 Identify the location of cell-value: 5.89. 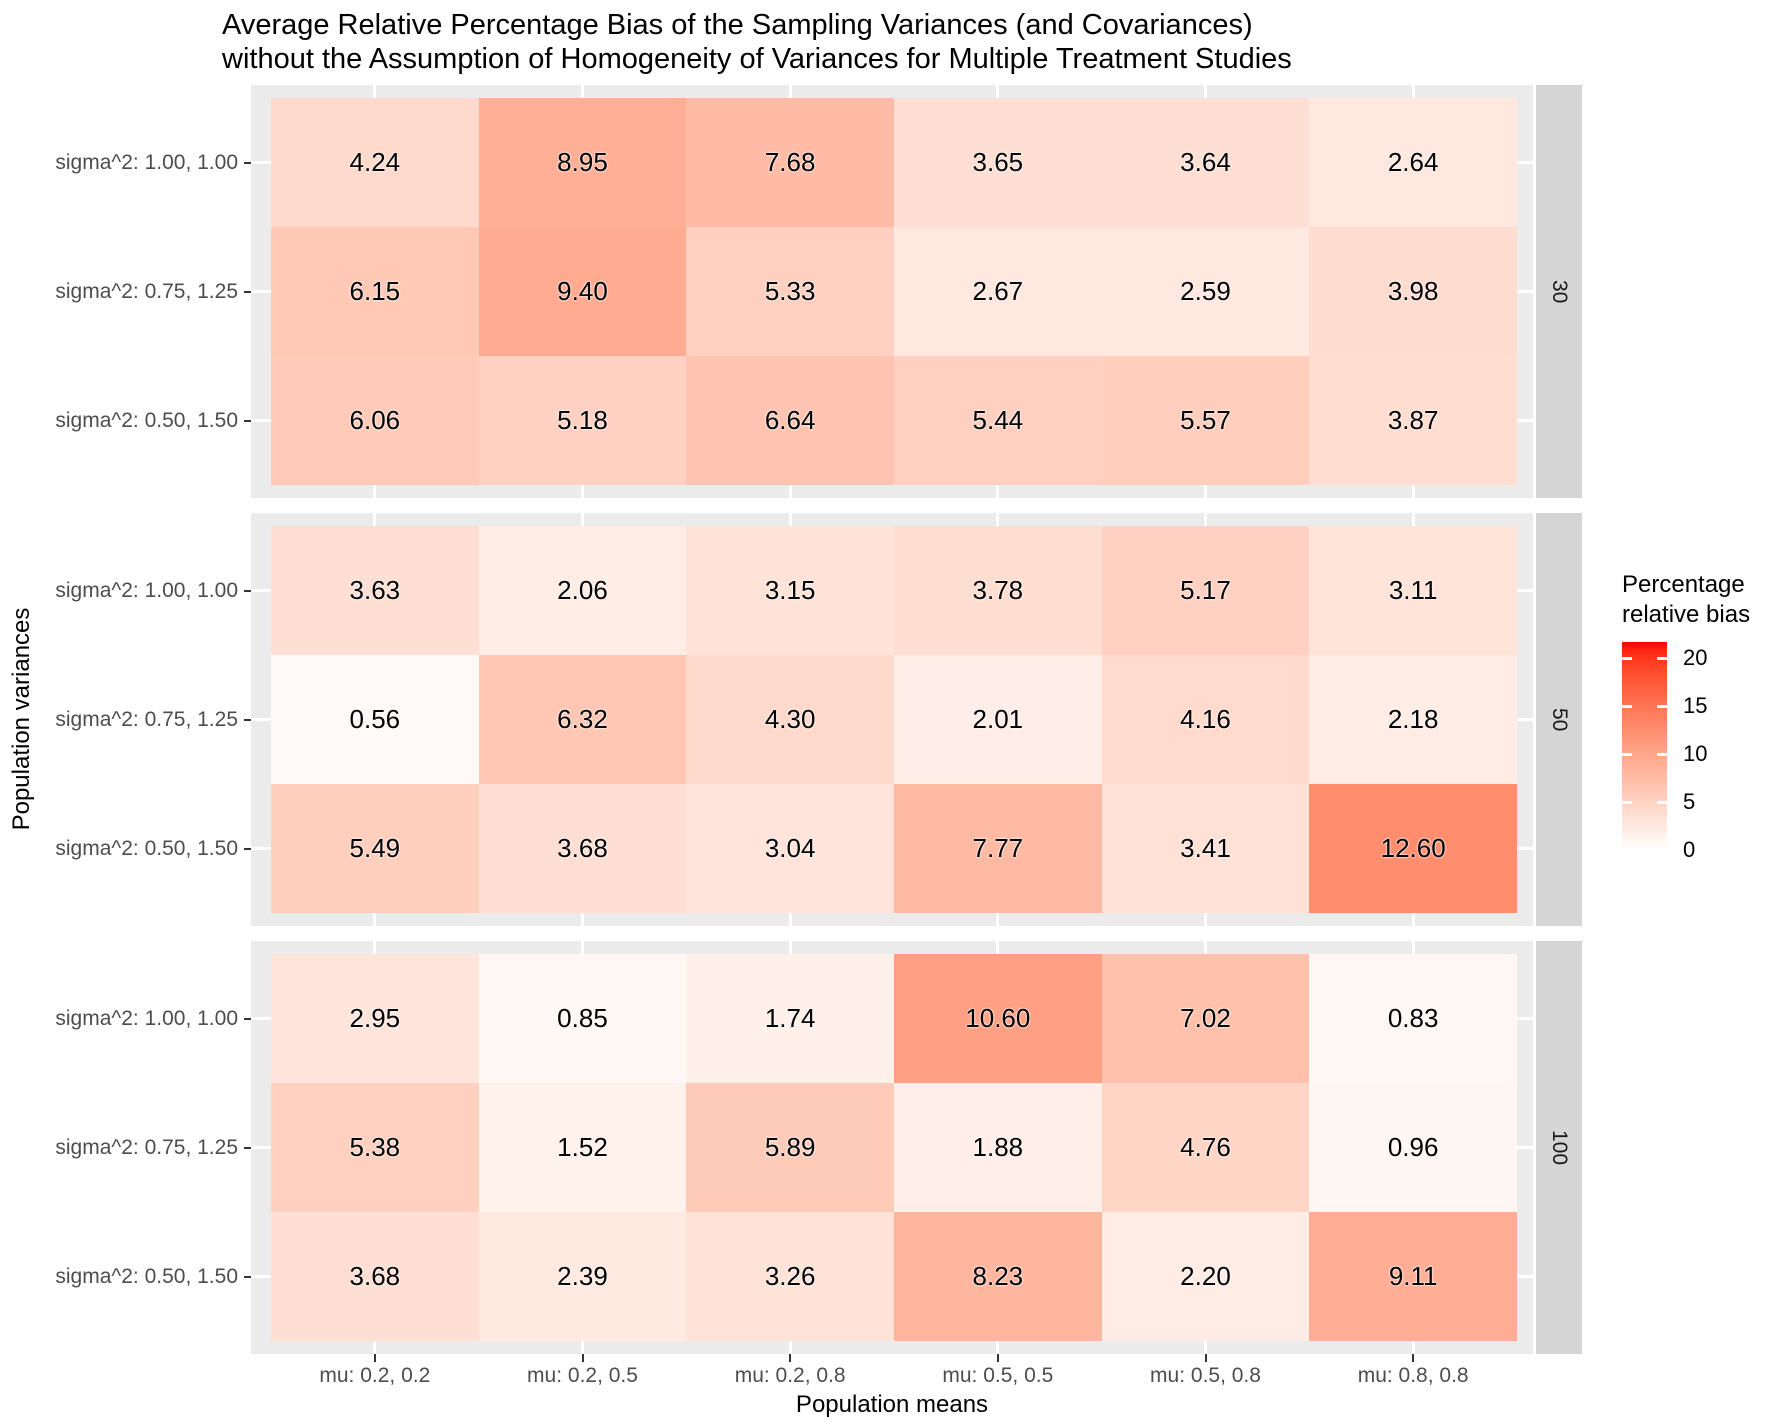
(790, 1147).